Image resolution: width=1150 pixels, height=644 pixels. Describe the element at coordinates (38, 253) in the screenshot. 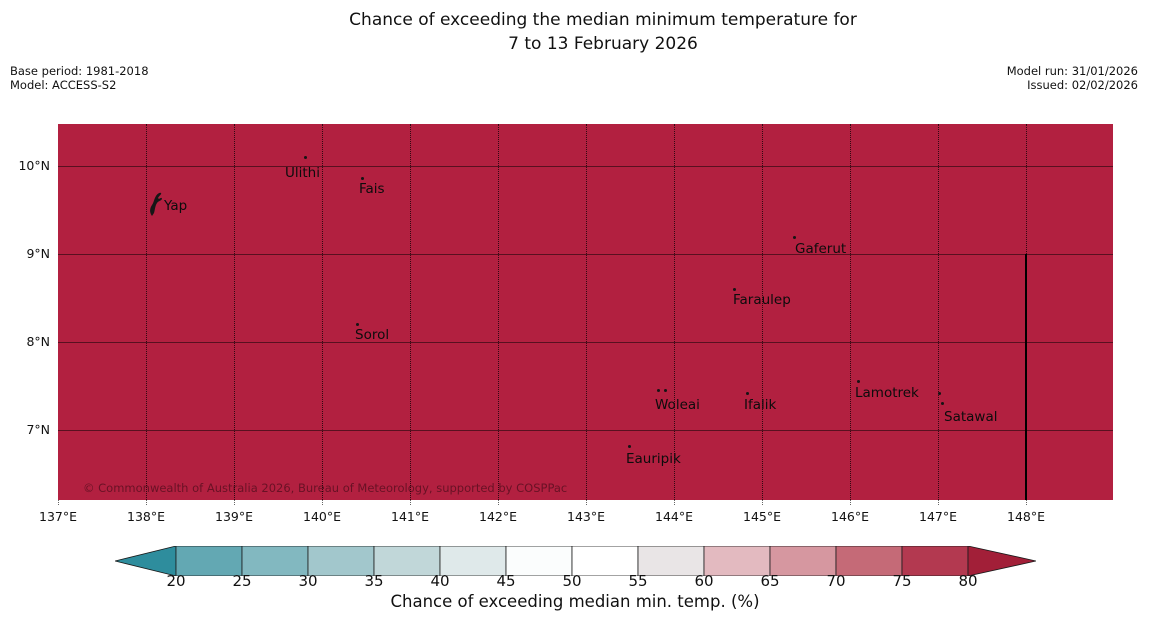

I see `y-tick-label: 9°N` at that location.